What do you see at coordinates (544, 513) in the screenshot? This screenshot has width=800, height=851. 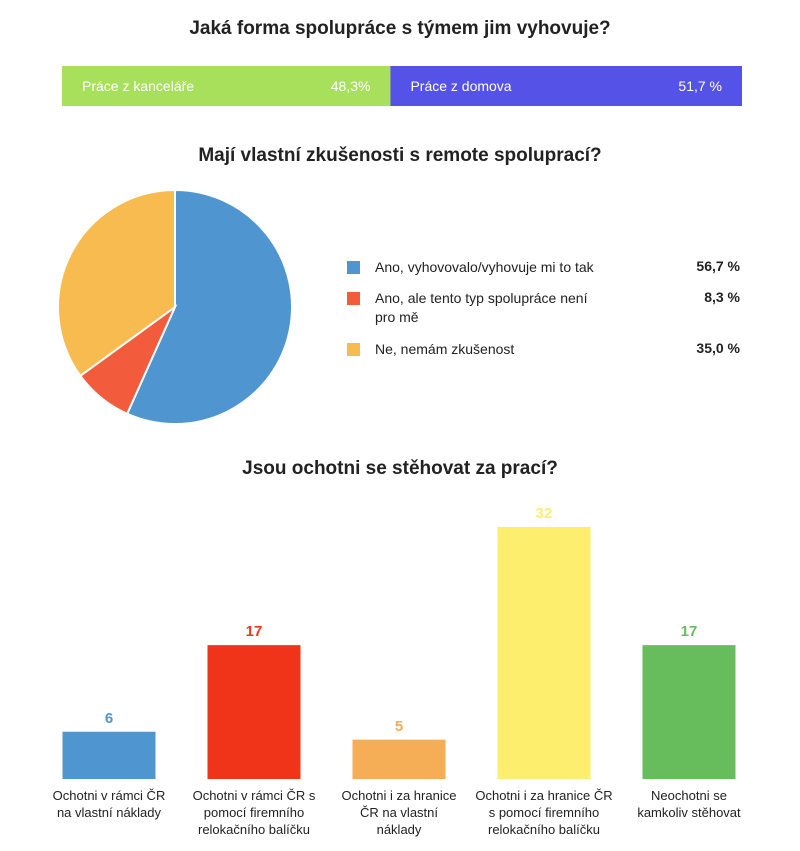 I see `bar-value: 32` at bounding box center [544, 513].